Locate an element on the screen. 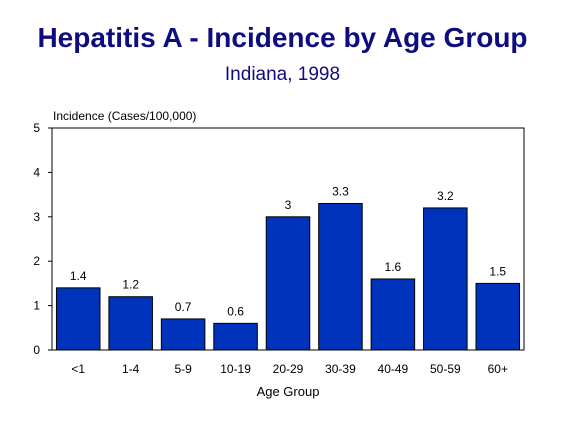 The image size is (565, 424). y-tick-label: 0 is located at coordinates (36, 350).